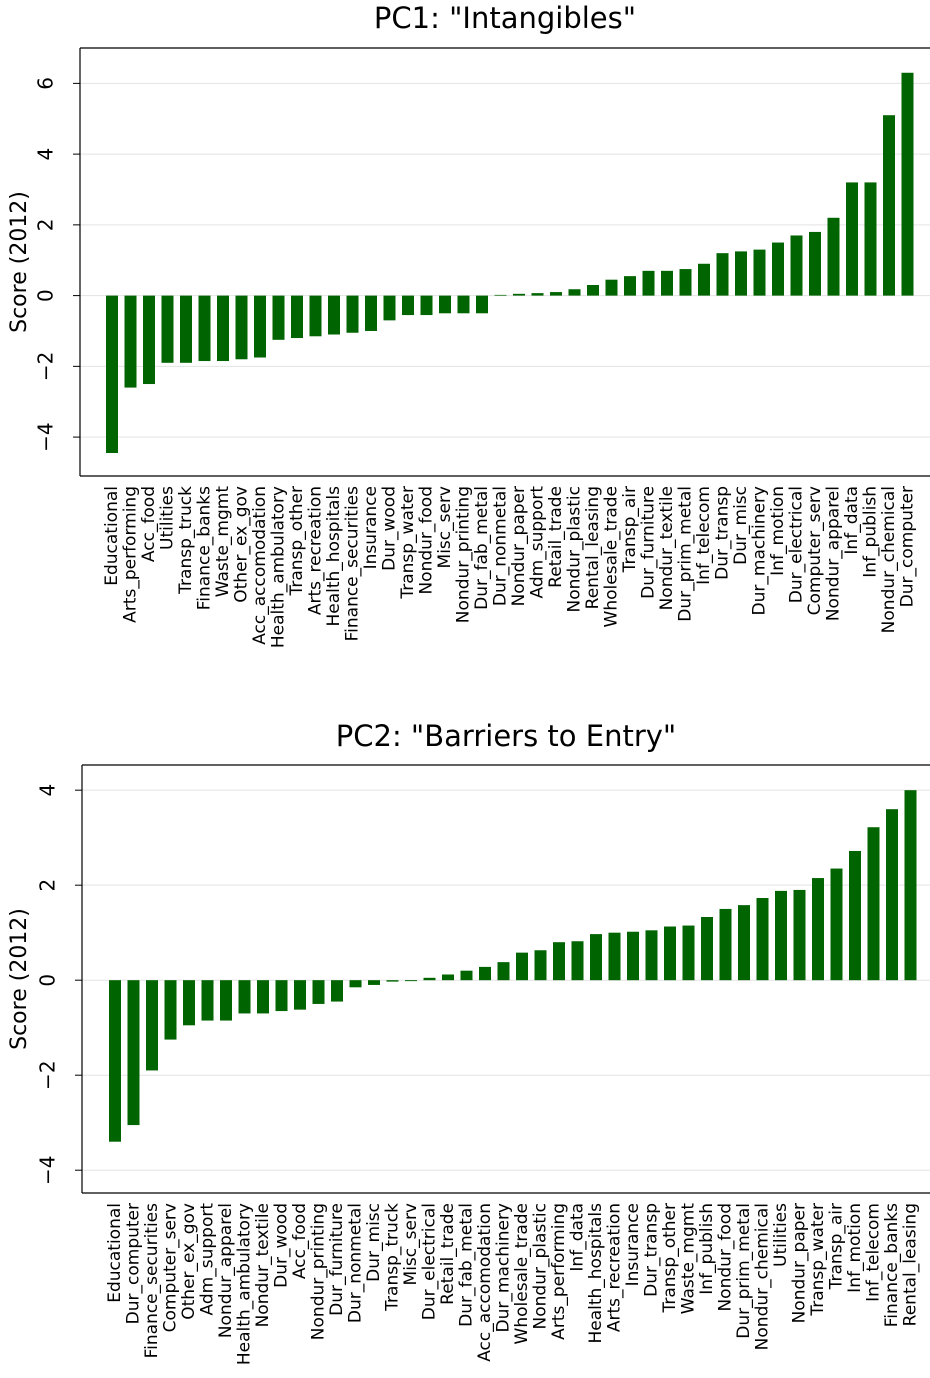 This screenshot has width=930, height=1378. I want to click on x-tick-label: Arts_recreation, so click(316, 550).